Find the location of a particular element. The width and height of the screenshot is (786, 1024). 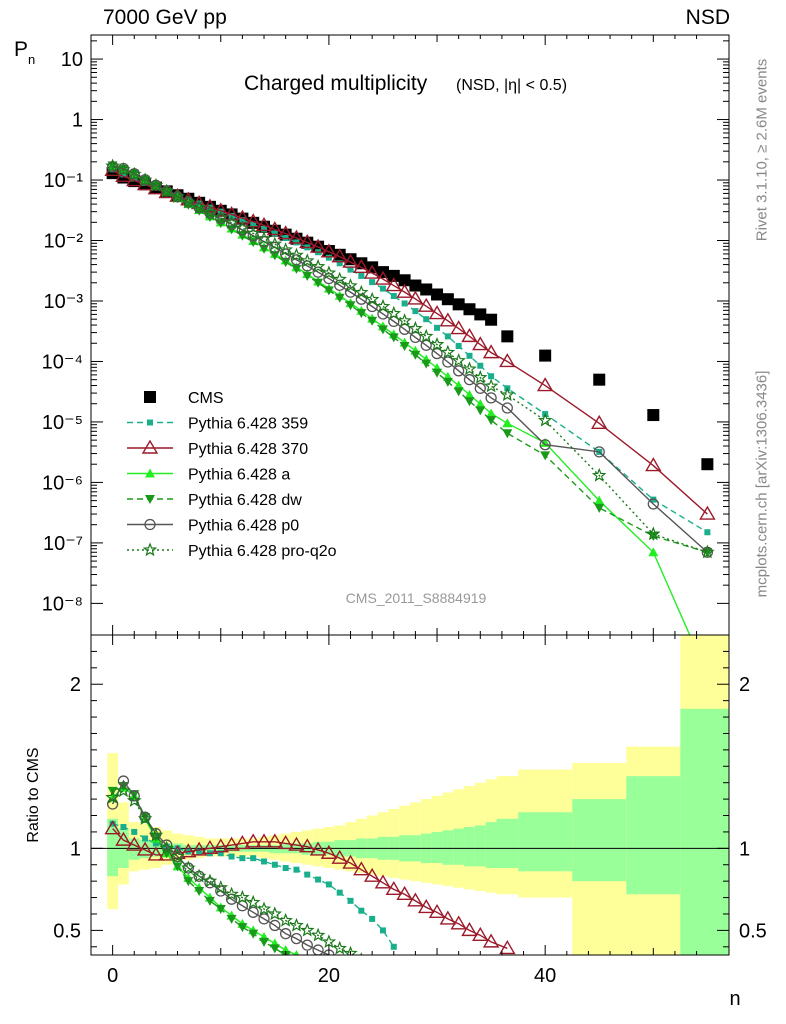

y-axis-label: P n is located at coordinates (24, 52).